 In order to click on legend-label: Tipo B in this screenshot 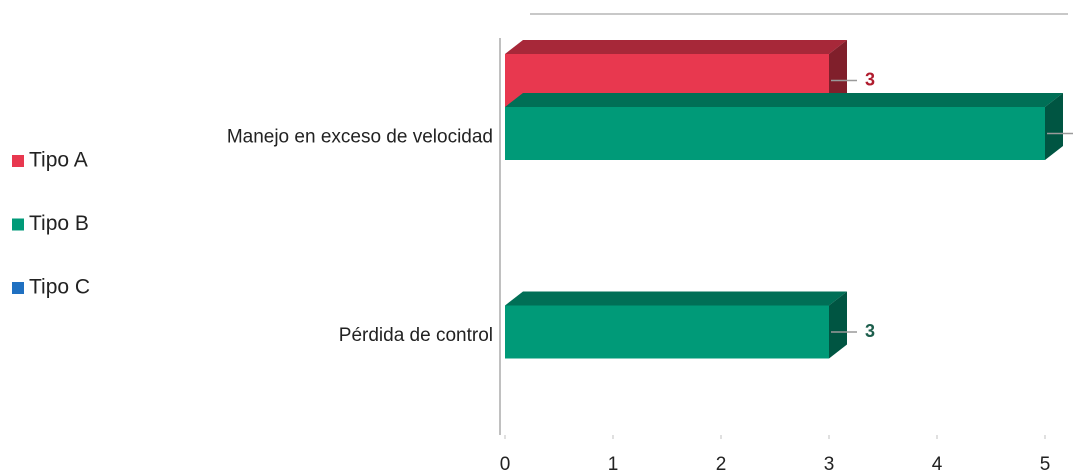, I will do `click(59, 223)`.